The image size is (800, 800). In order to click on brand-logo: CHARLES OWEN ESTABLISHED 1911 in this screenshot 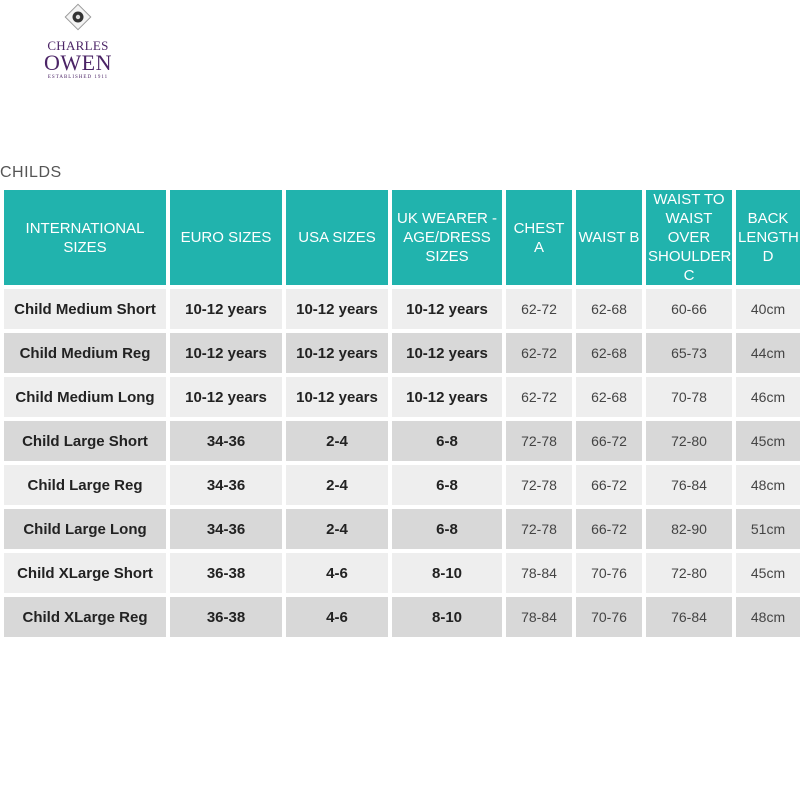, I will do `click(78, 41)`.